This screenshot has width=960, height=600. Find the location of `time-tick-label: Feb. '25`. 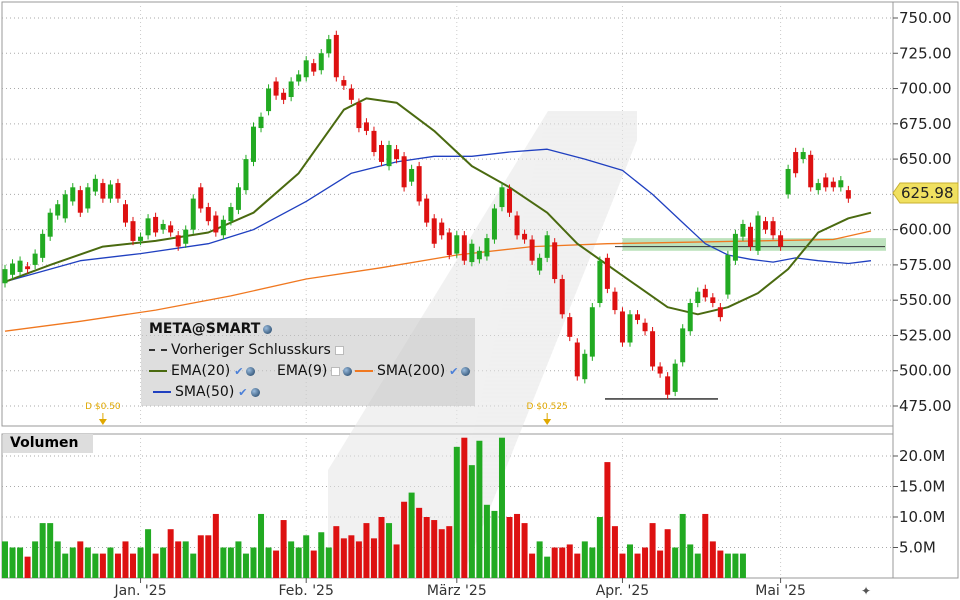

time-tick-label: Feb. '25 is located at coordinates (306, 591).